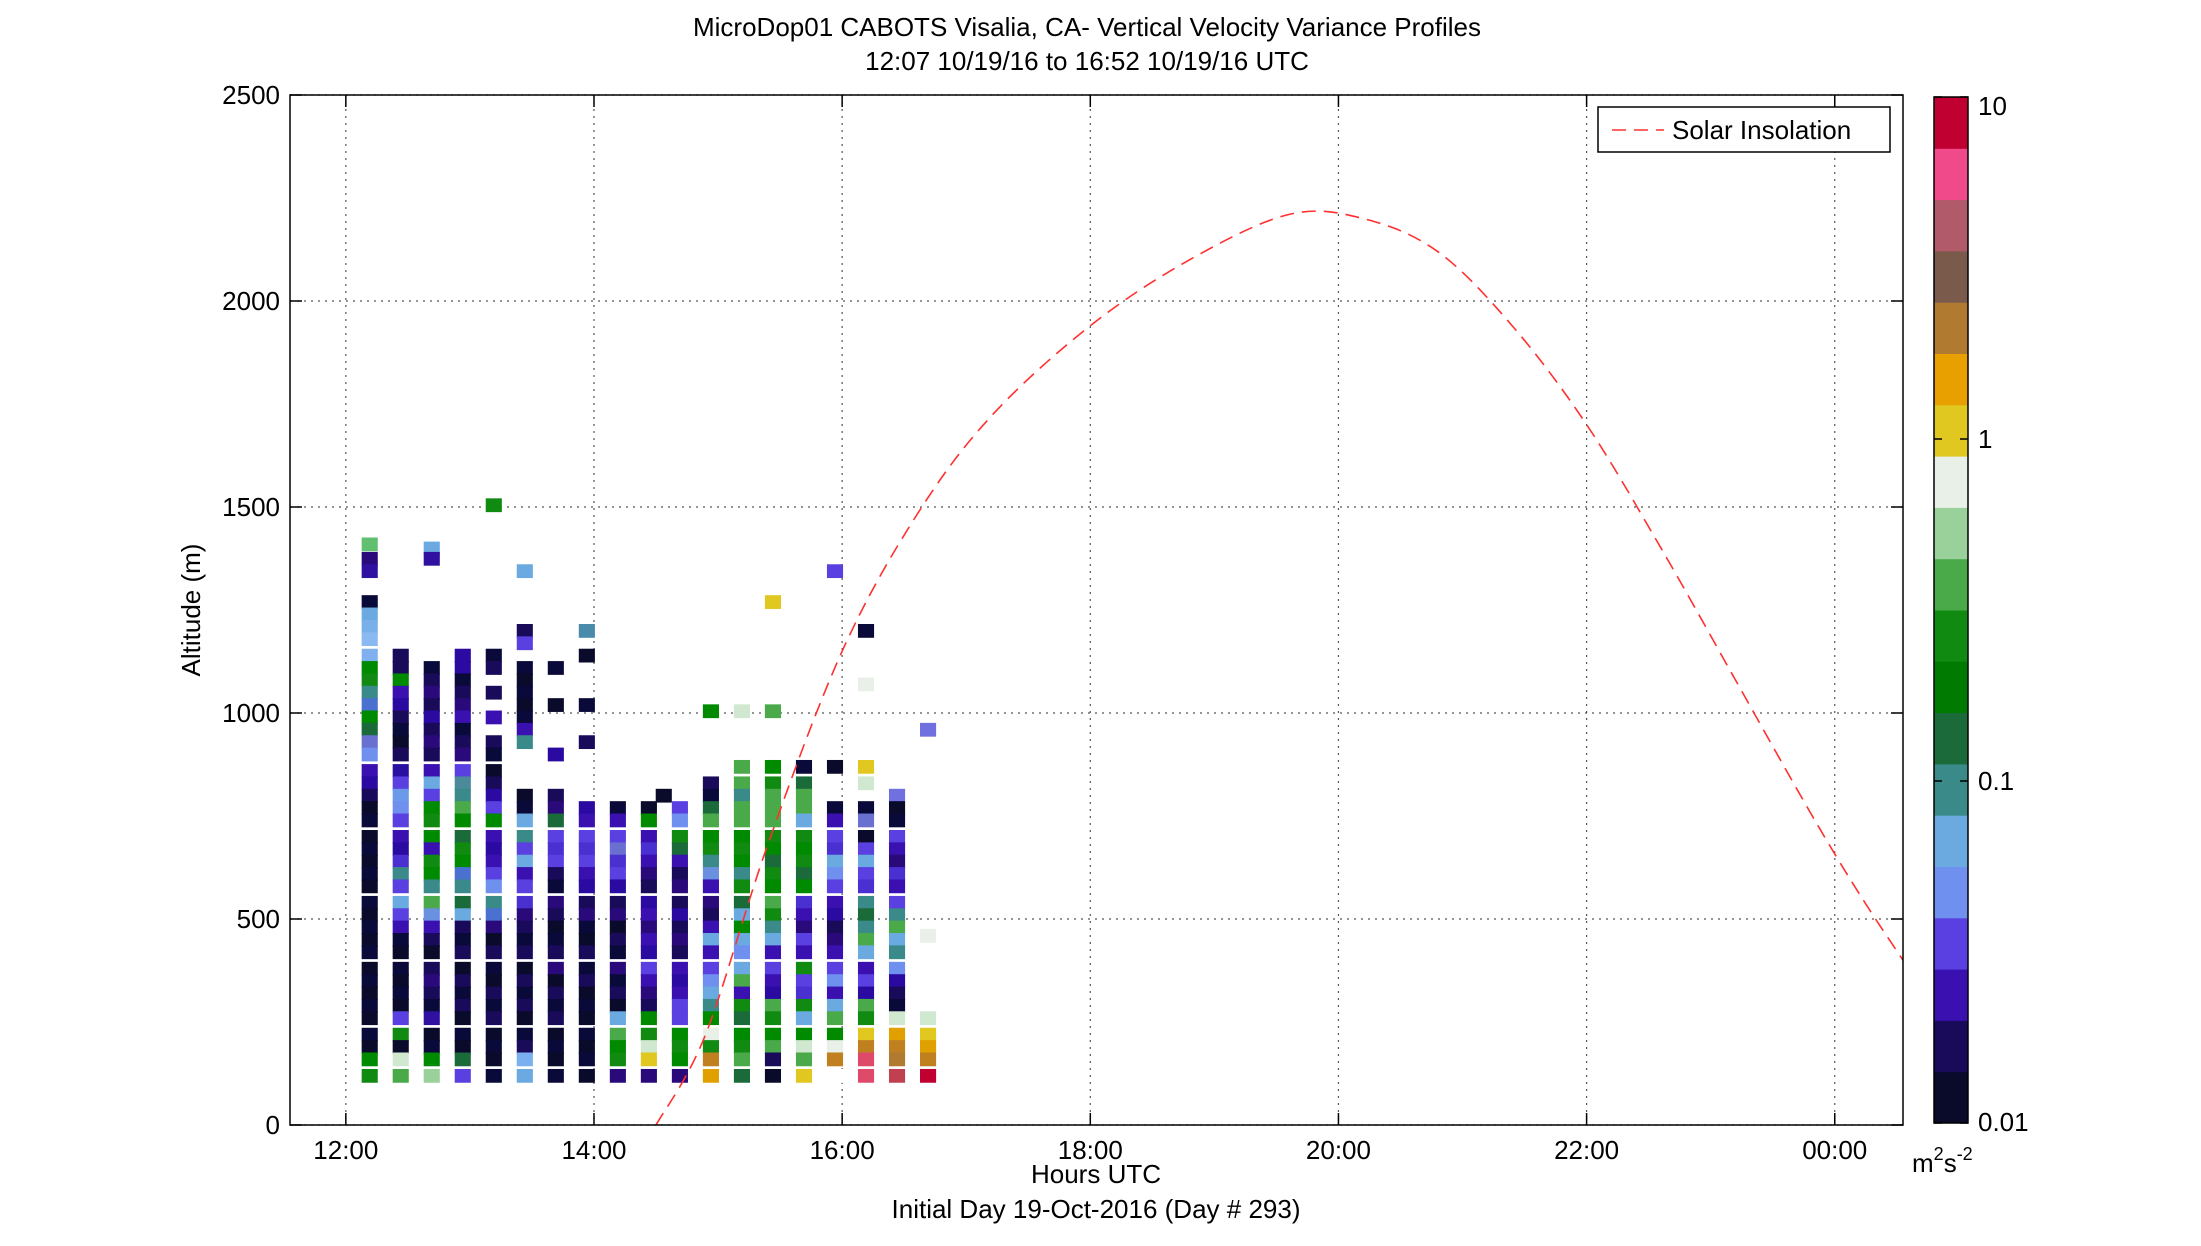 This screenshot has height=1246, width=2201. I want to click on y-tick-label: 1500, so click(251, 507).